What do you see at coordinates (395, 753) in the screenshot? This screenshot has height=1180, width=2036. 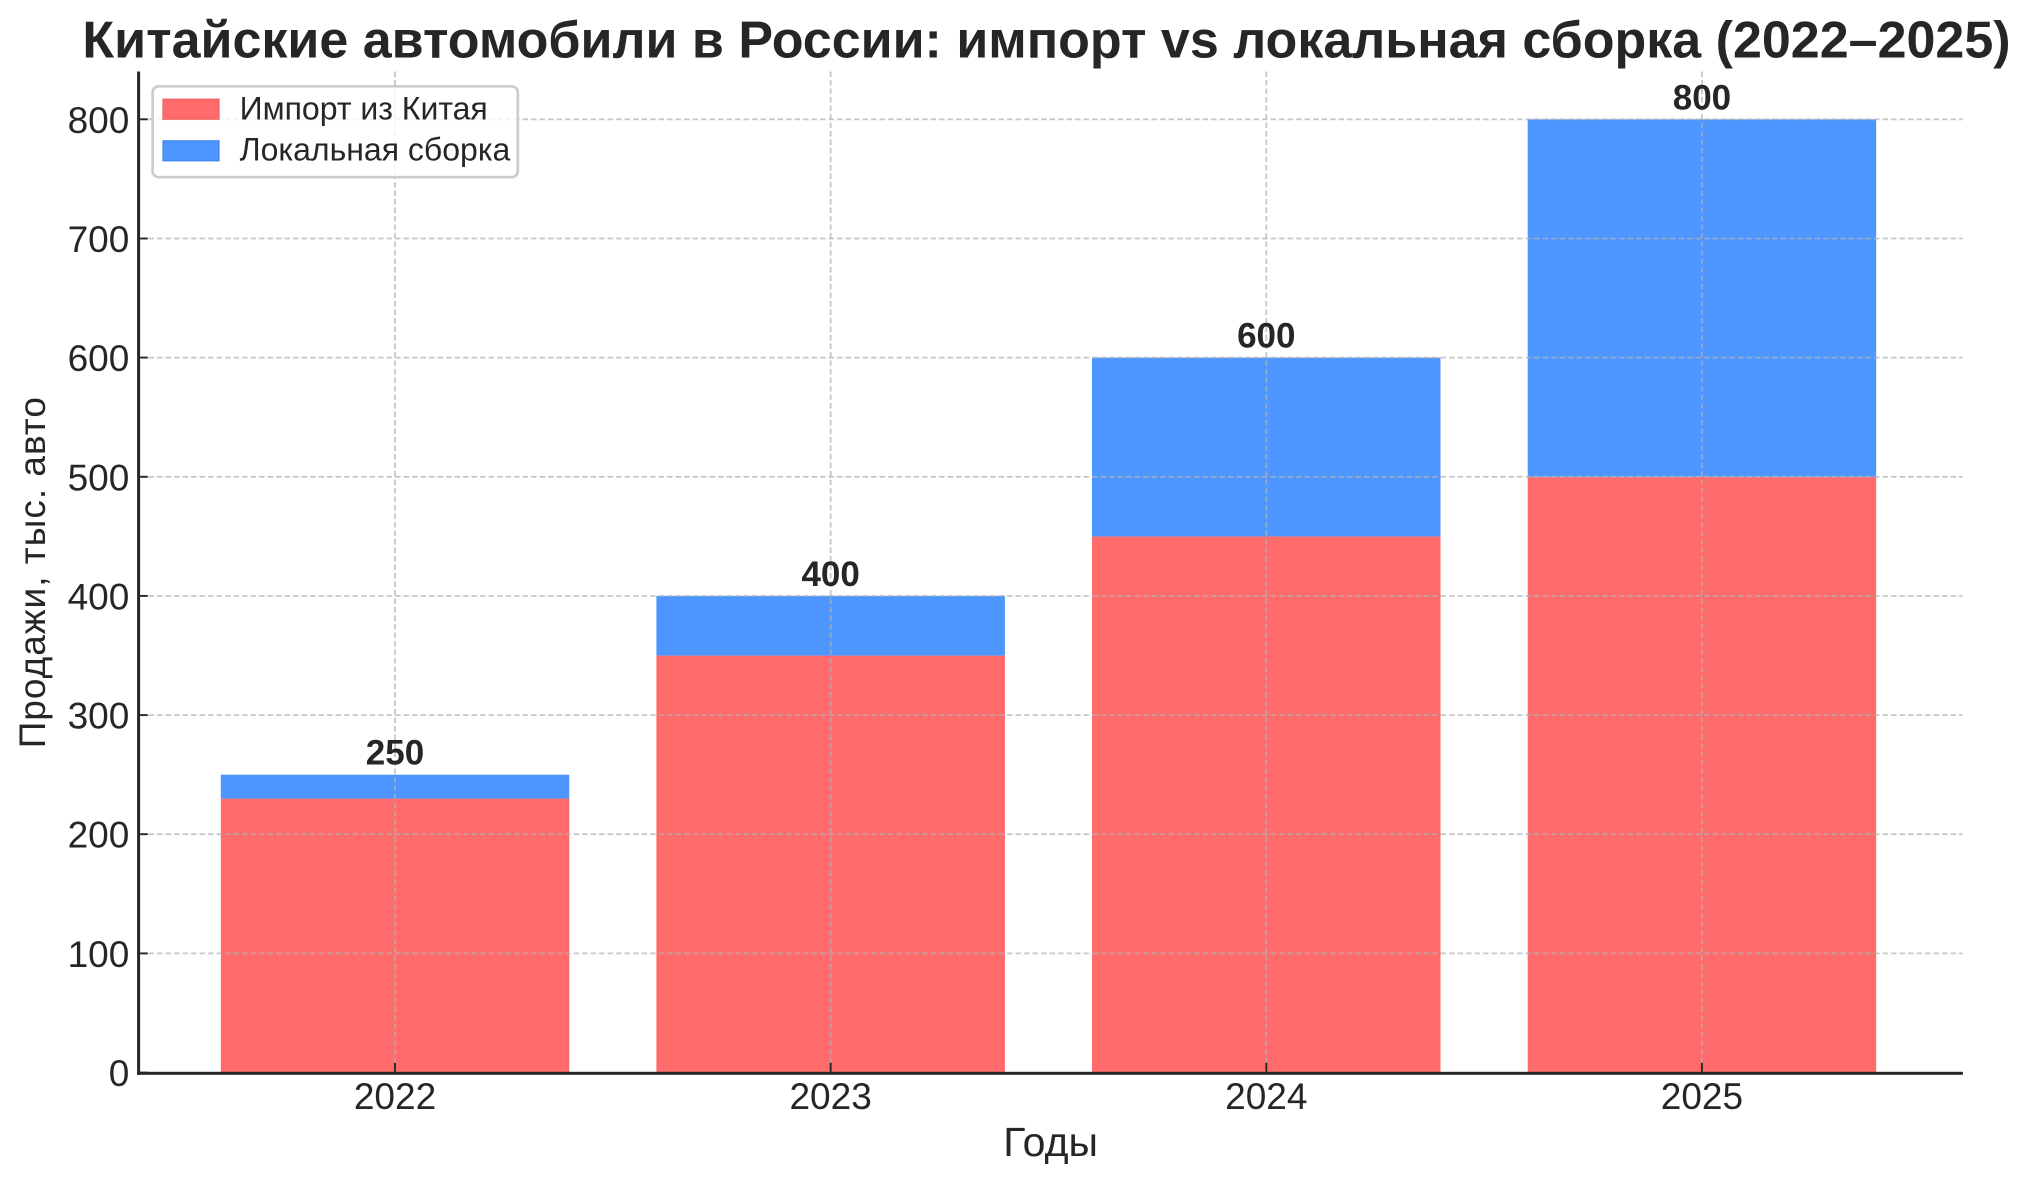 I see `svg-text: 250` at bounding box center [395, 753].